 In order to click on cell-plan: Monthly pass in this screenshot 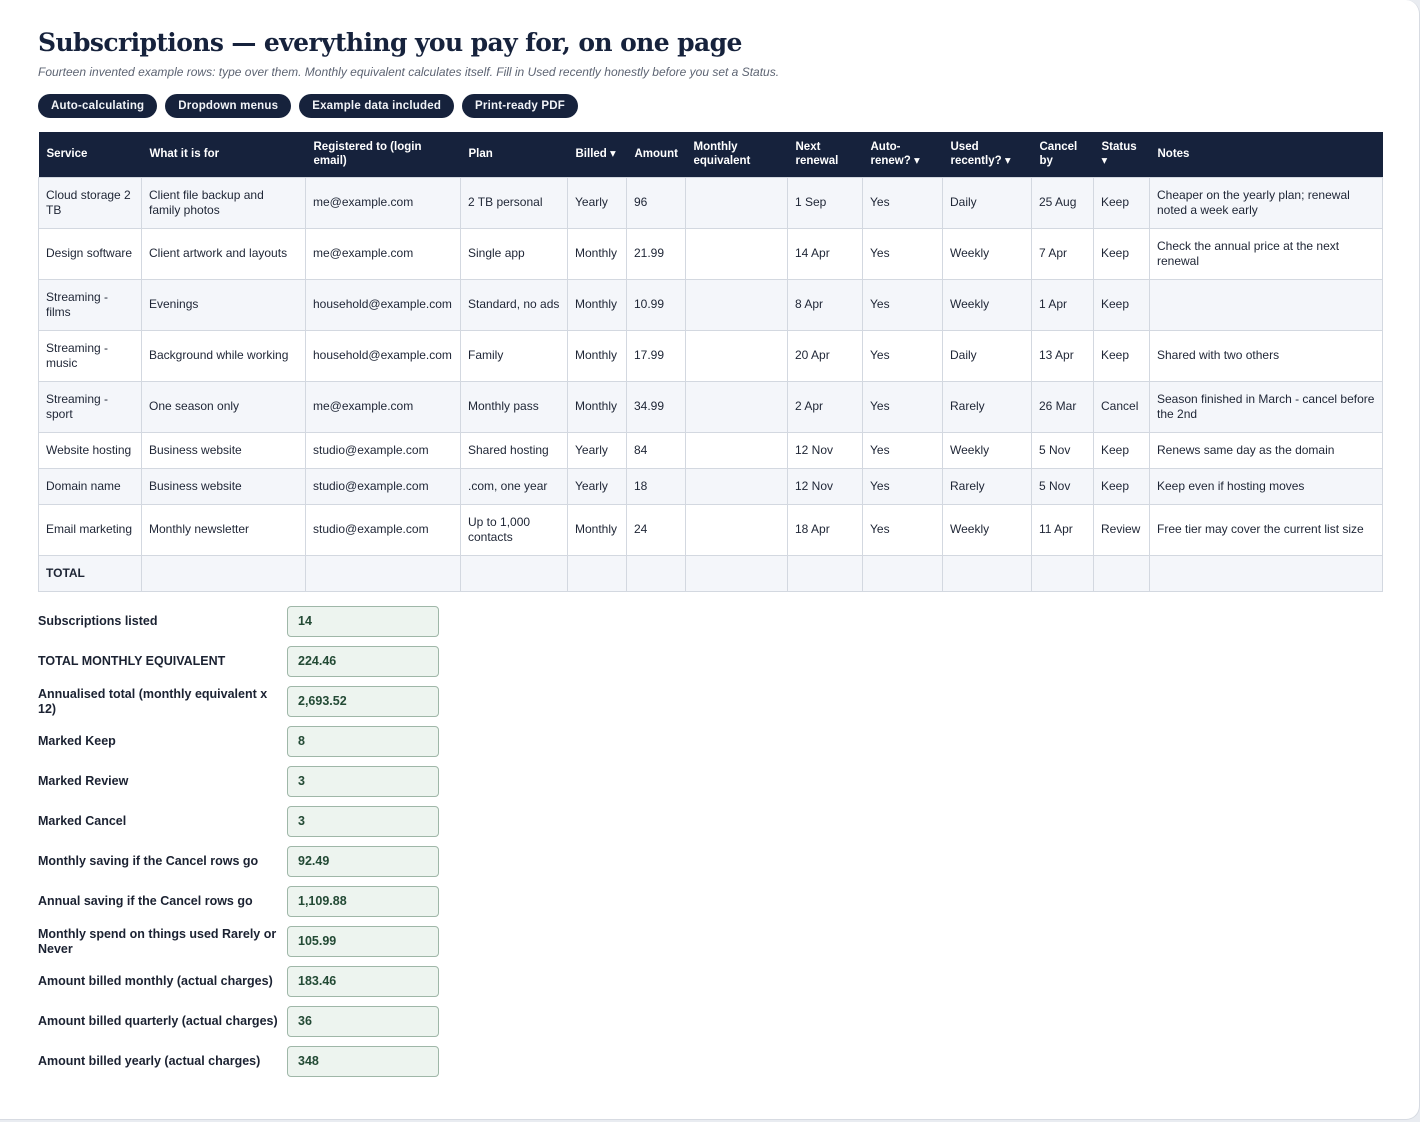, I will do `click(514, 406)`.